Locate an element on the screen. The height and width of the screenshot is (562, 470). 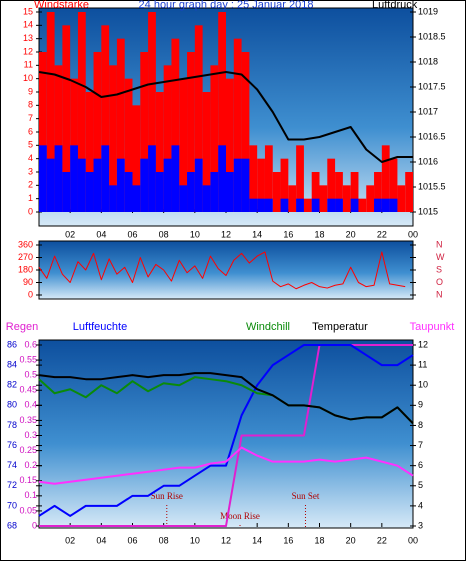
y-tick-label: 68 is located at coordinates (12, 525).